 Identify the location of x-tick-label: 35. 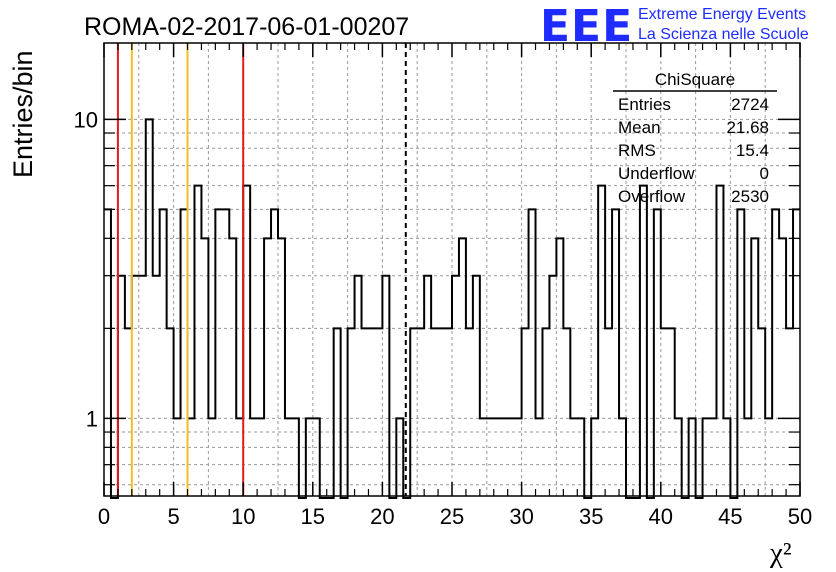
(591, 516).